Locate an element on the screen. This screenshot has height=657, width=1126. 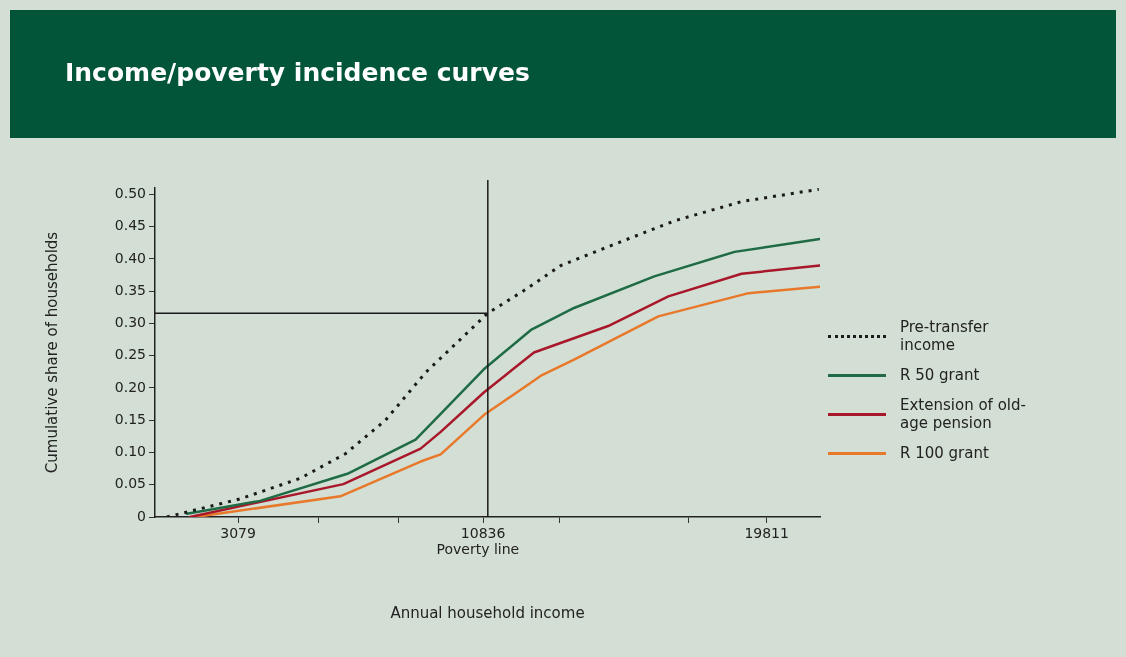
y-tick-label: 0.25 is located at coordinates (130, 354).